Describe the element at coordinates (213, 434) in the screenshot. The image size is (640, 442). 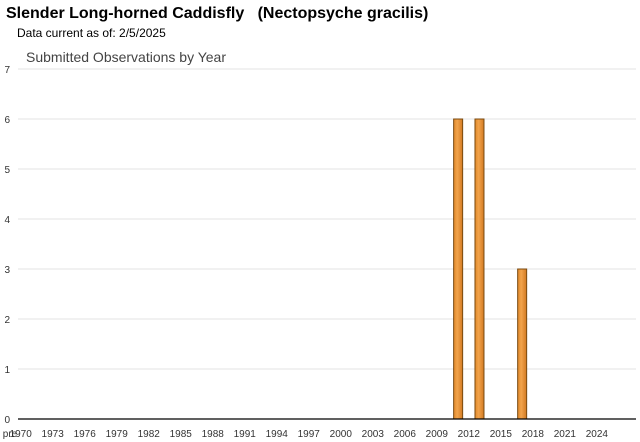
I see `x-tick-label: 1988` at that location.